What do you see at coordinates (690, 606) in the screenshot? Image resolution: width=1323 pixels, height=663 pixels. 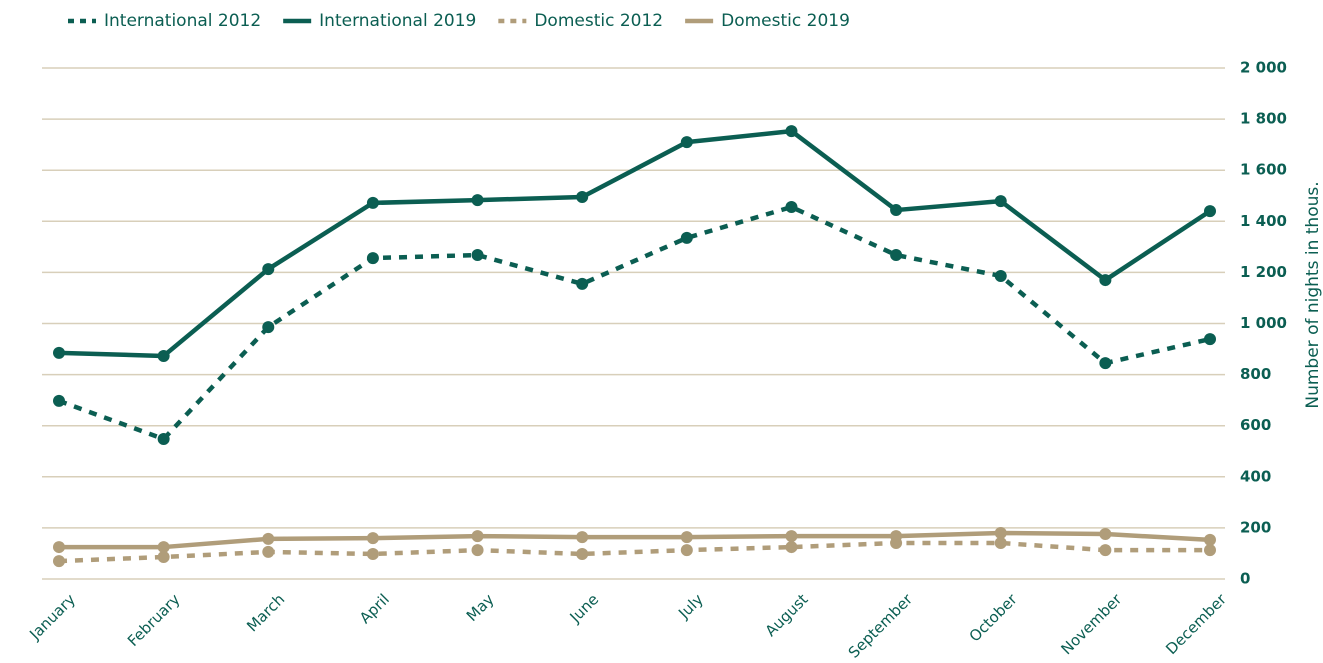 I see `x-tick-label: July` at bounding box center [690, 606].